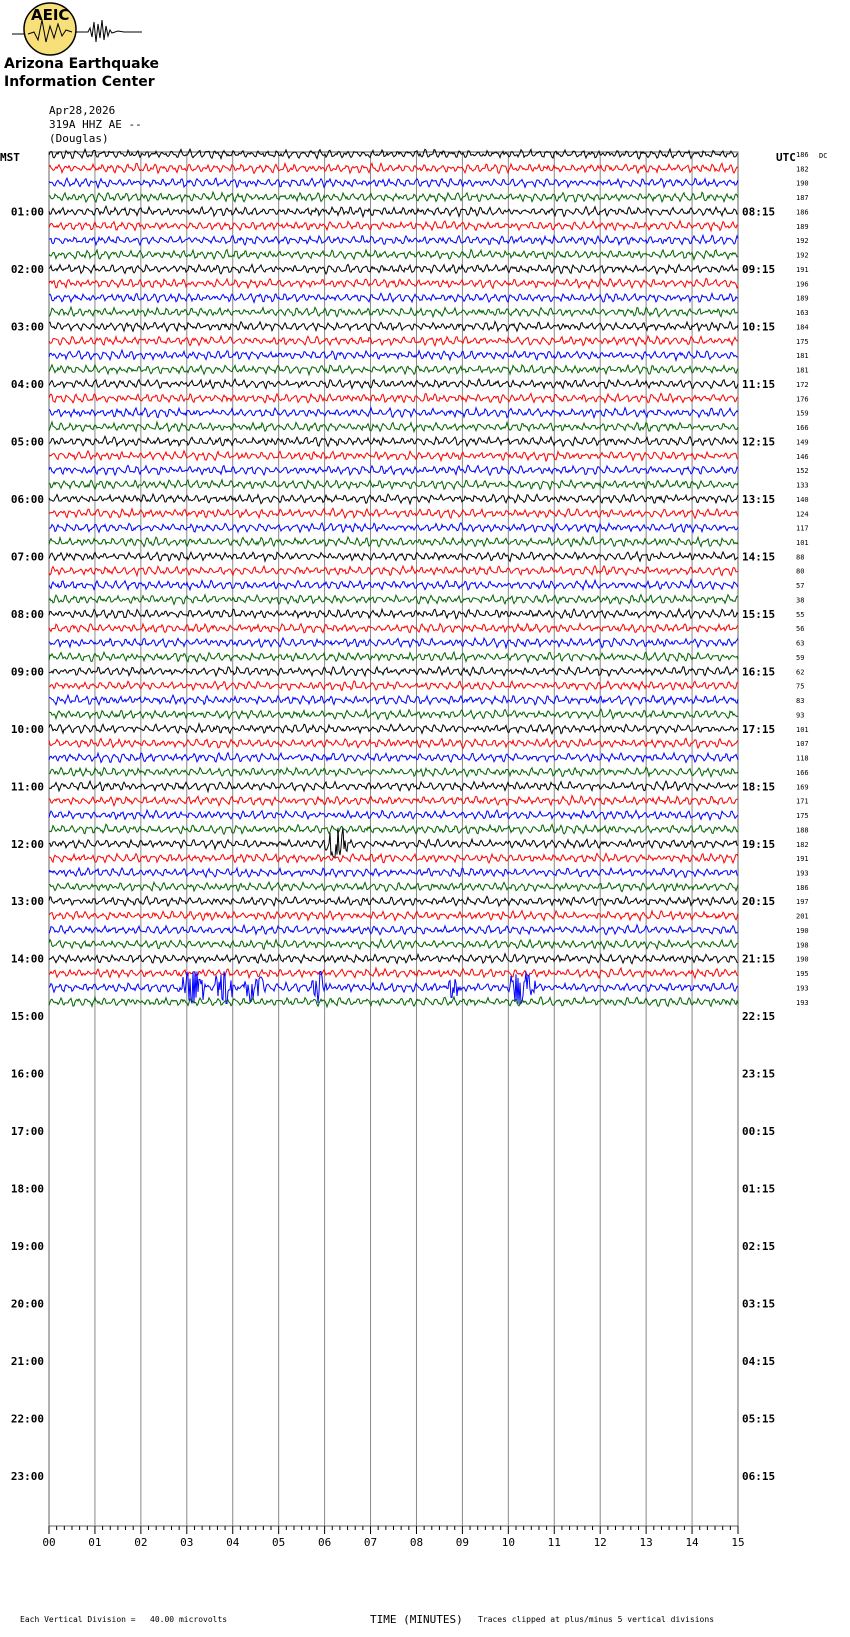 This screenshot has height=1637, width=850. What do you see at coordinates (758, 1304) in the screenshot?
I see `utc-hour-label: 03:15` at bounding box center [758, 1304].